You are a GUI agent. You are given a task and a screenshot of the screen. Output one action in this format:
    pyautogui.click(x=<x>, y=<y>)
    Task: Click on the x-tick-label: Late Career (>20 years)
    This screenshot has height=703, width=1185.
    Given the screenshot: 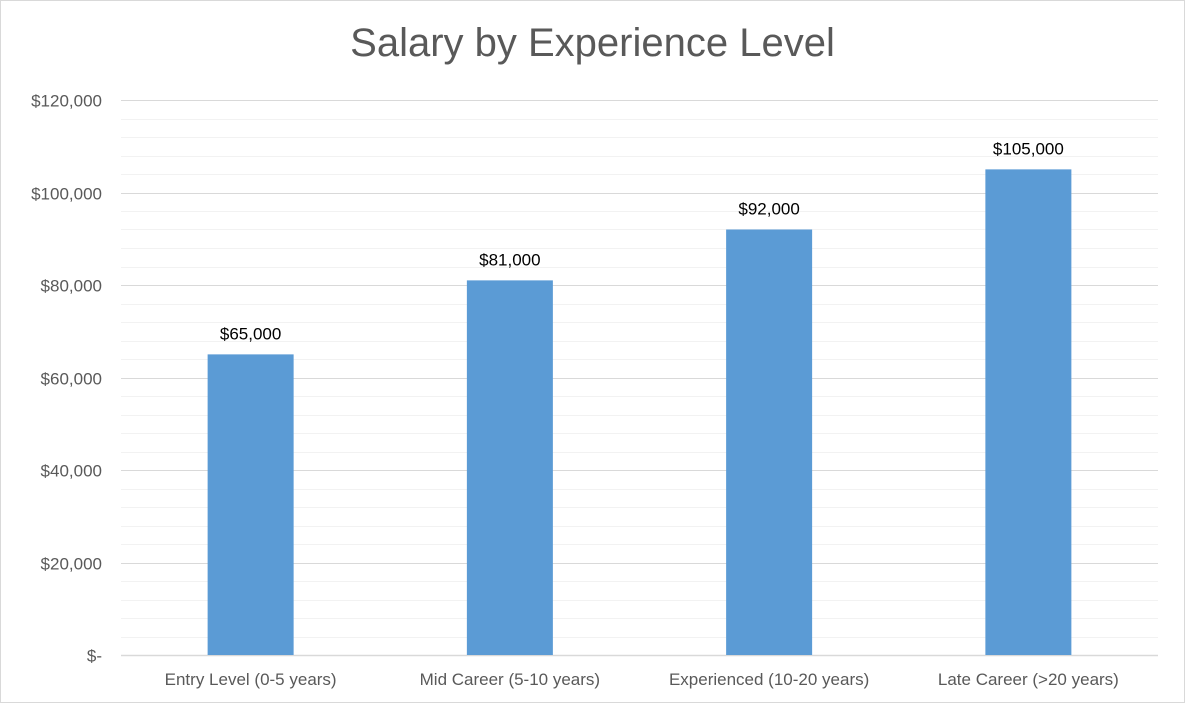 What is the action you would take?
    pyautogui.click(x=1028, y=679)
    